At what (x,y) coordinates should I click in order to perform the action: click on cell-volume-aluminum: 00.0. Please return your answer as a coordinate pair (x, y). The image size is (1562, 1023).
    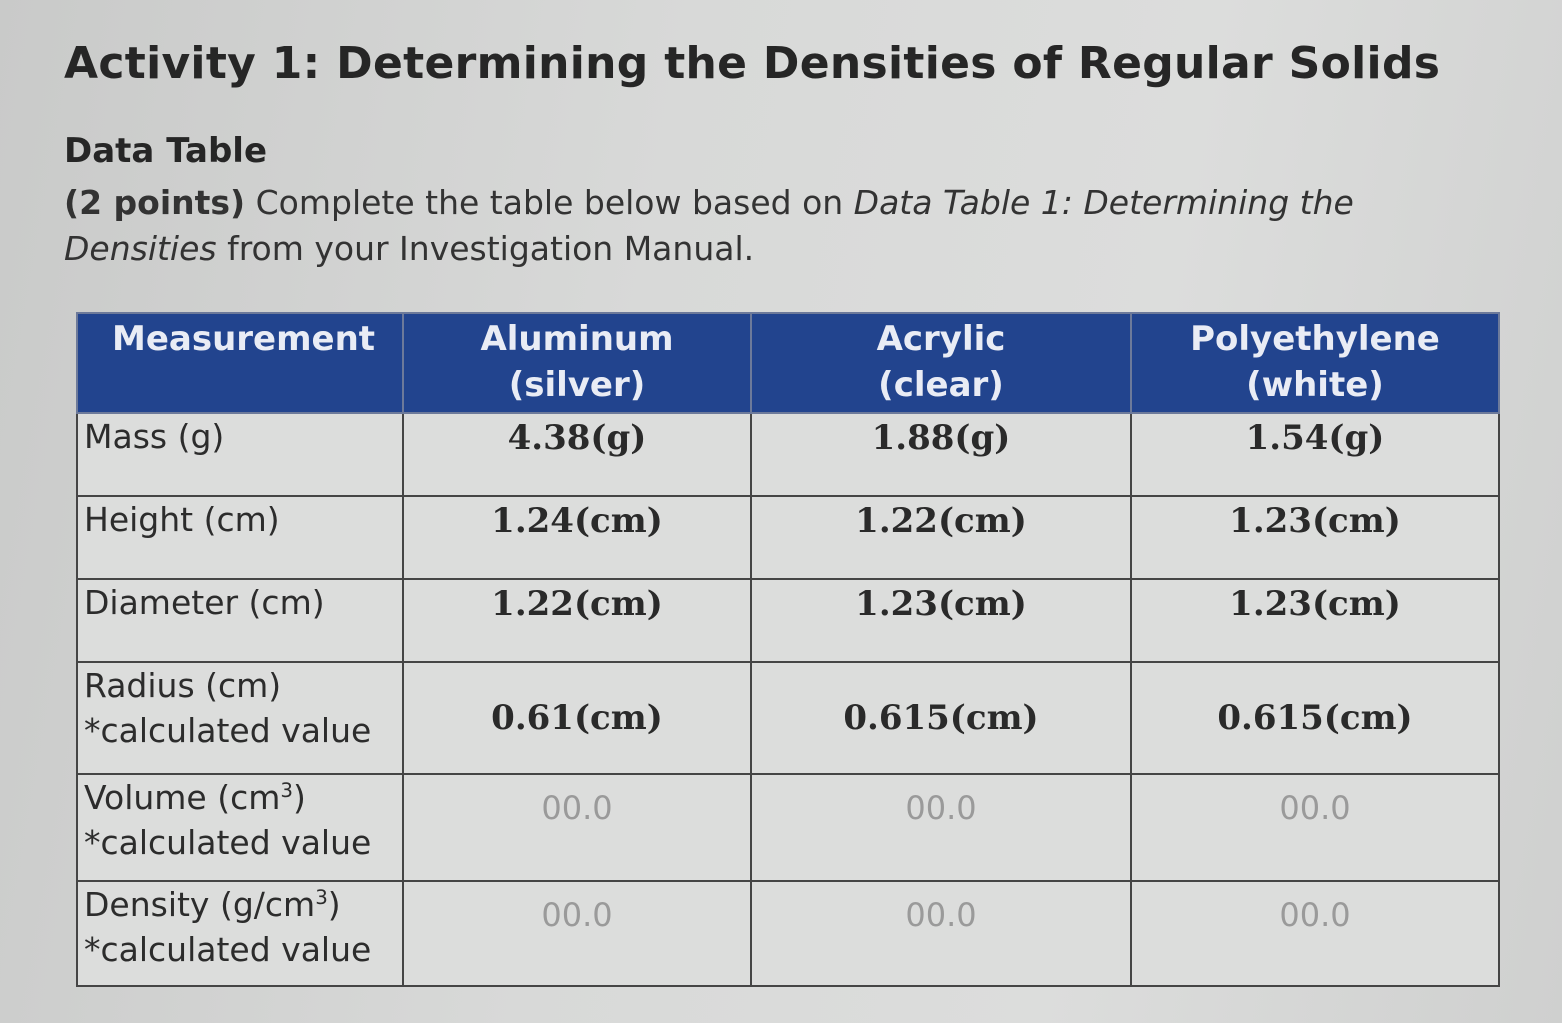
    Looking at the image, I should click on (577, 827).